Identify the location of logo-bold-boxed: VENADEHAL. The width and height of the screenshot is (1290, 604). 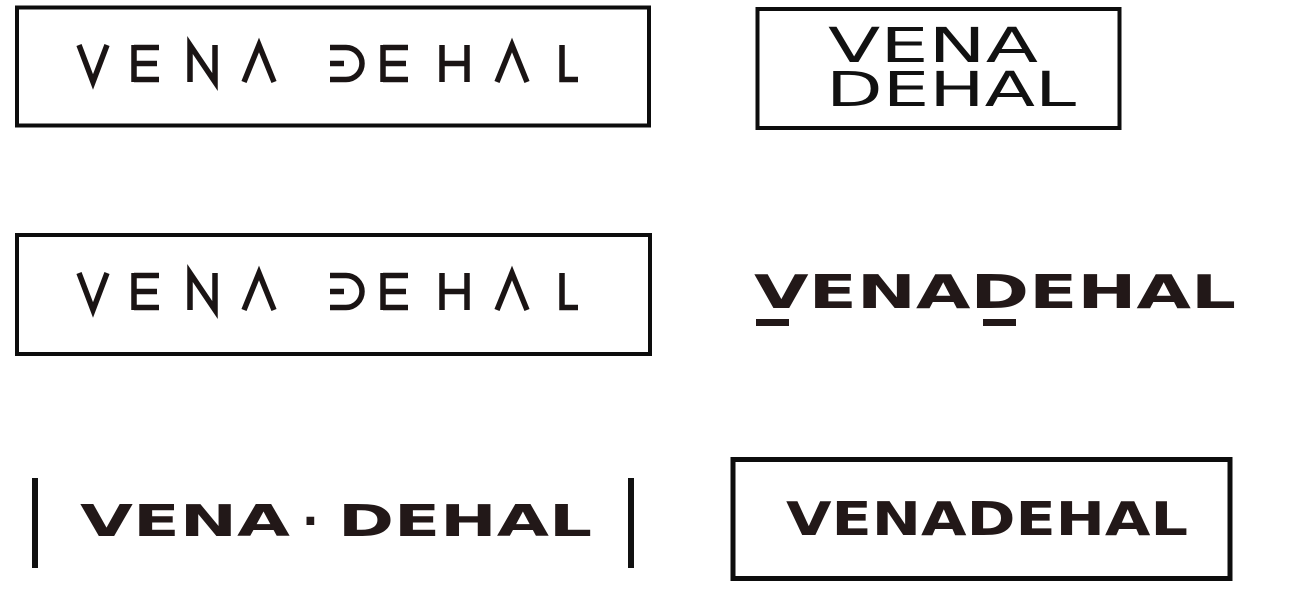
(985, 520).